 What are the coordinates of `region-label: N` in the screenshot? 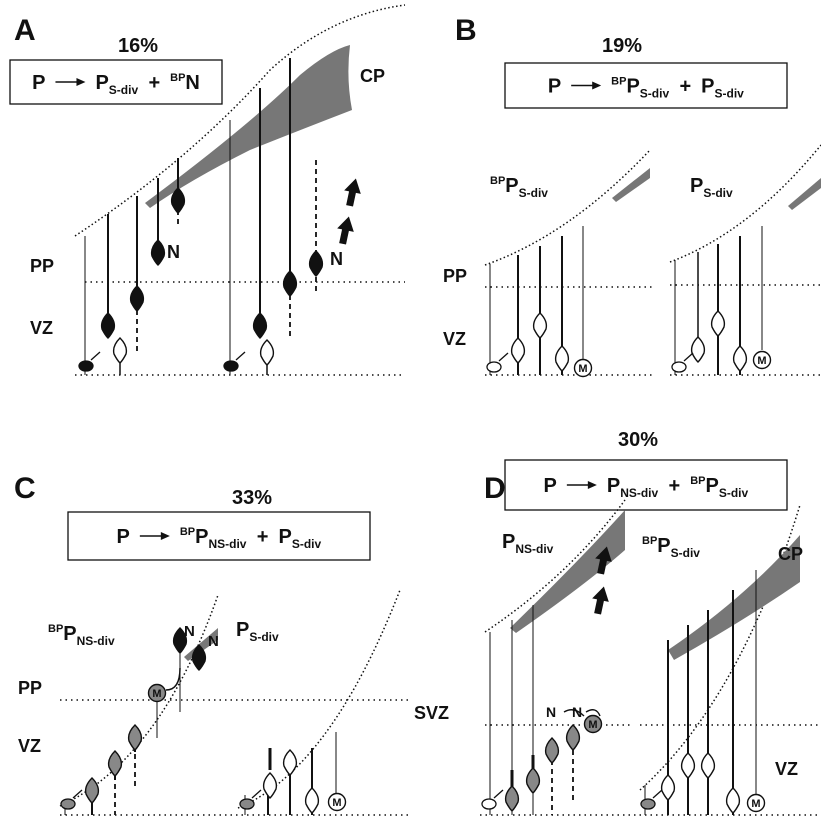 It's located at (189, 631).